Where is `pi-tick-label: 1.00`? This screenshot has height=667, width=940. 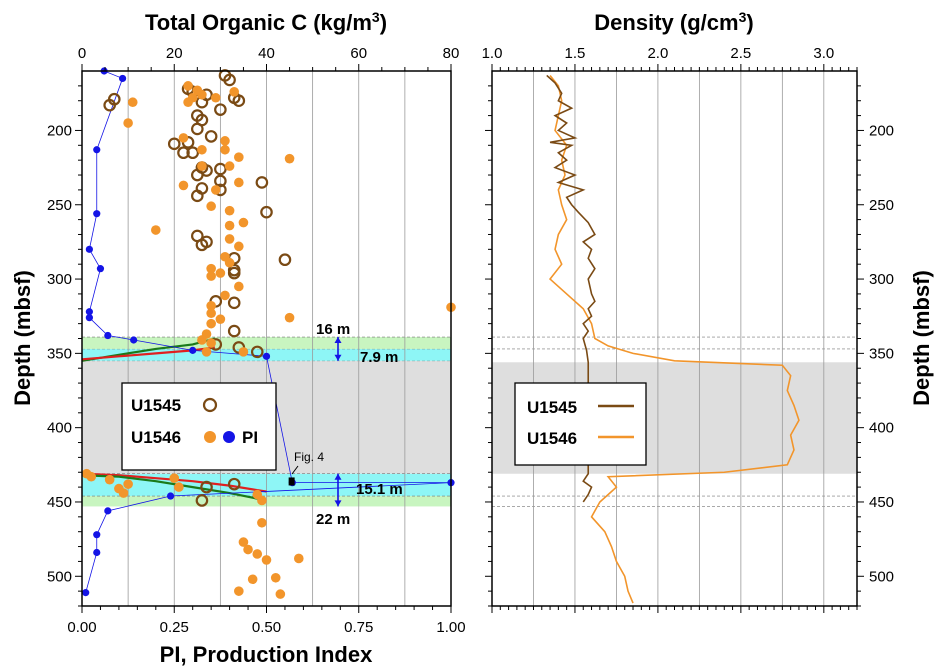
pi-tick-label: 1.00 is located at coordinates (450, 627).